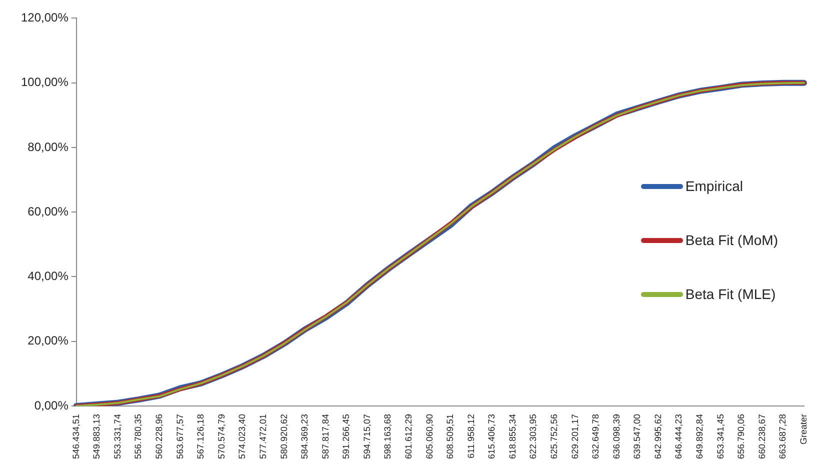 The image size is (826, 474). I want to click on legend-label: Beta Fit (MLE), so click(730, 294).